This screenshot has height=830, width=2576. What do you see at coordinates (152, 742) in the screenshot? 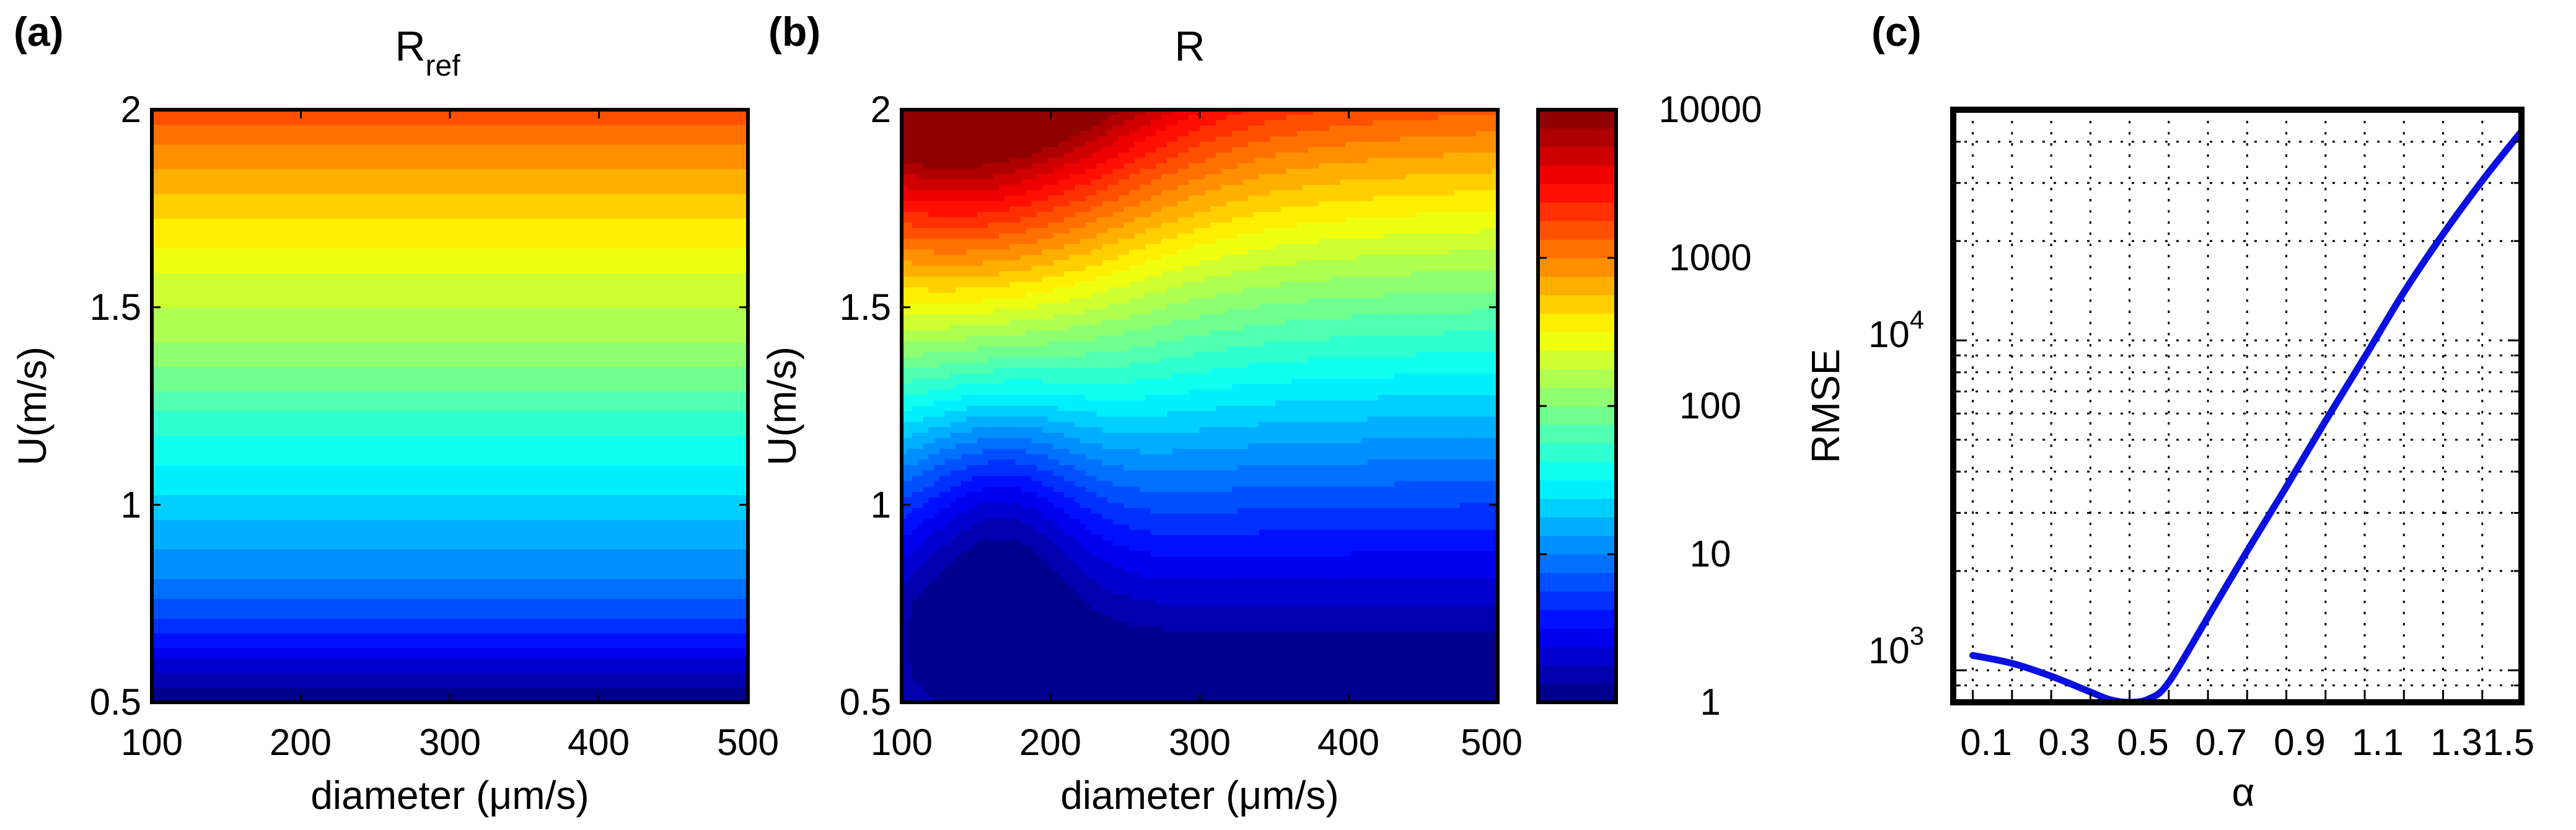
I see `panel-a-xtick: 100` at bounding box center [152, 742].